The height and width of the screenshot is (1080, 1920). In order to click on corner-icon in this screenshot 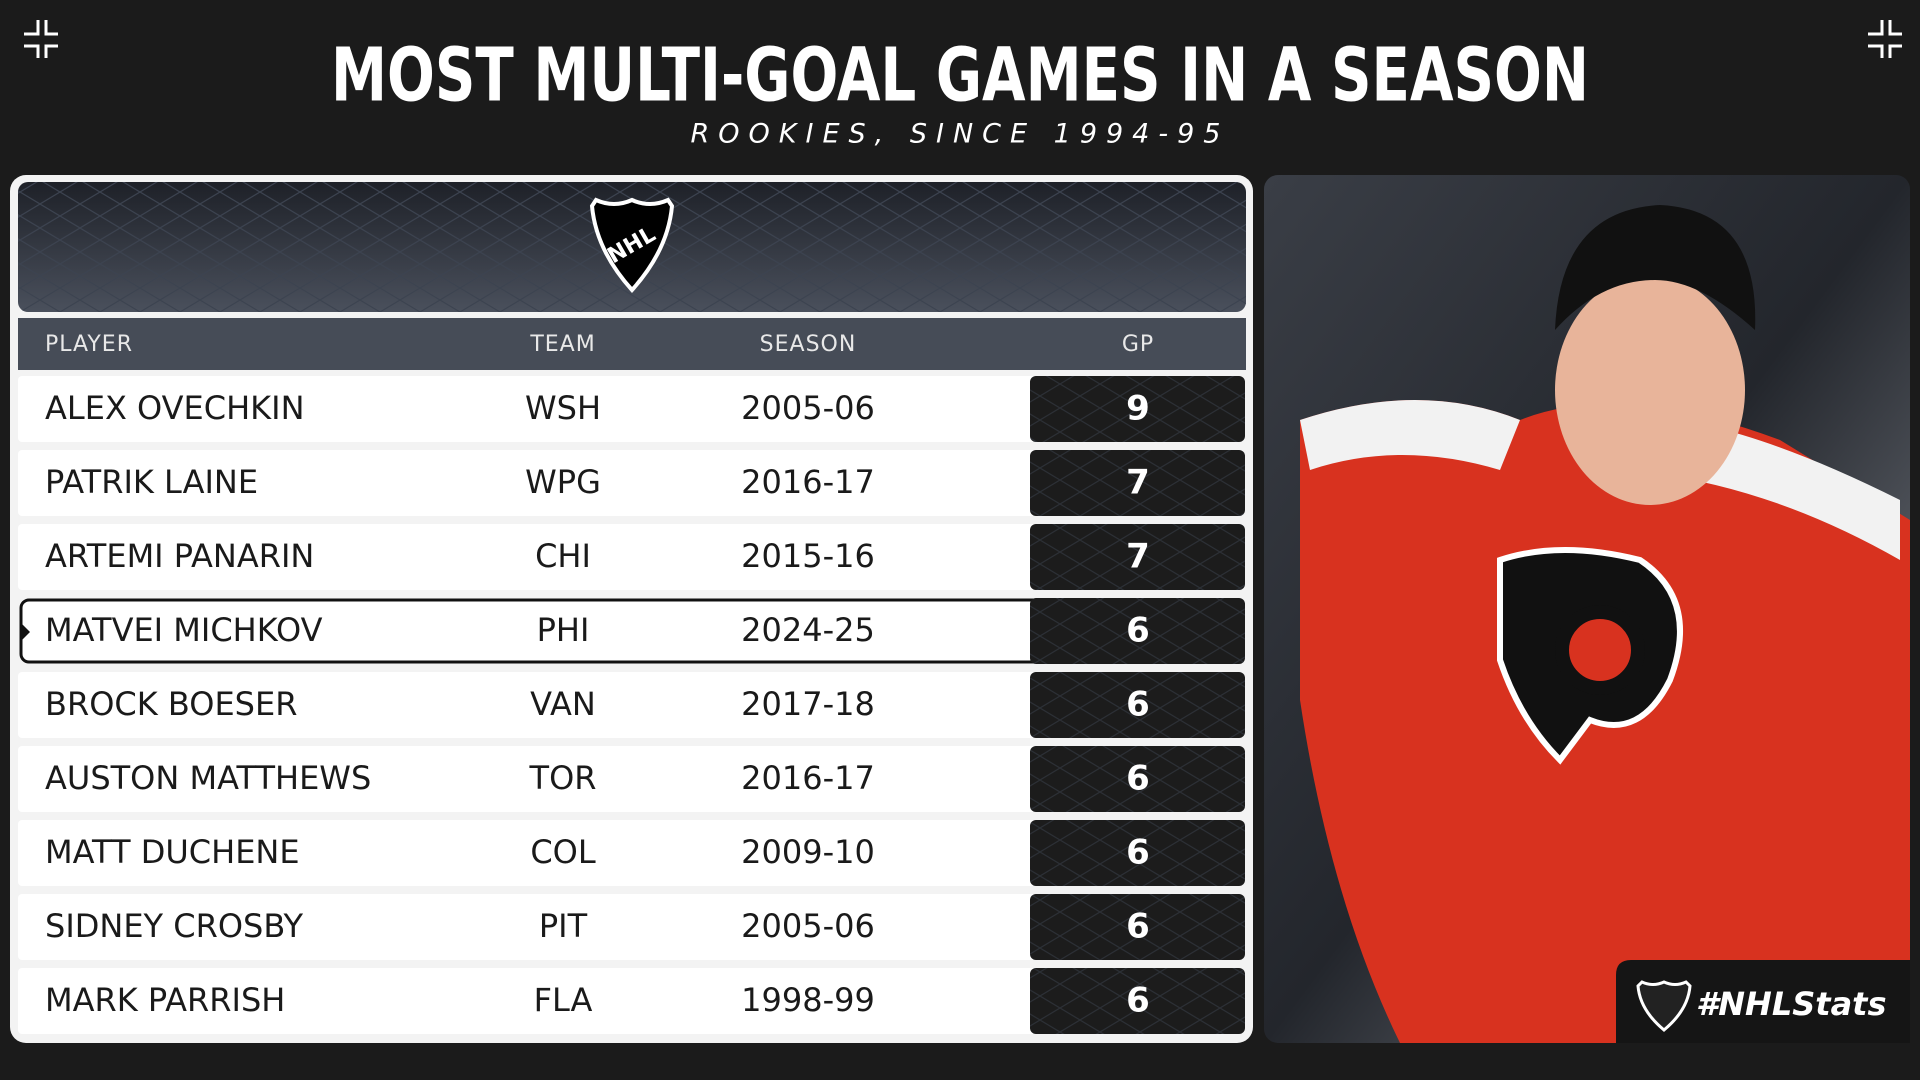, I will do `click(963, 39)`.